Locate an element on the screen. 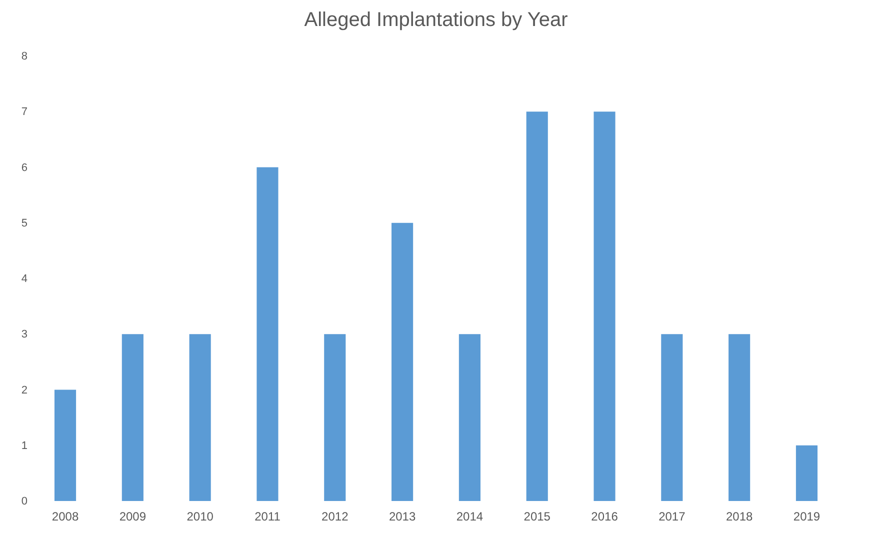  y-tick-label: 8 is located at coordinates (24, 56).